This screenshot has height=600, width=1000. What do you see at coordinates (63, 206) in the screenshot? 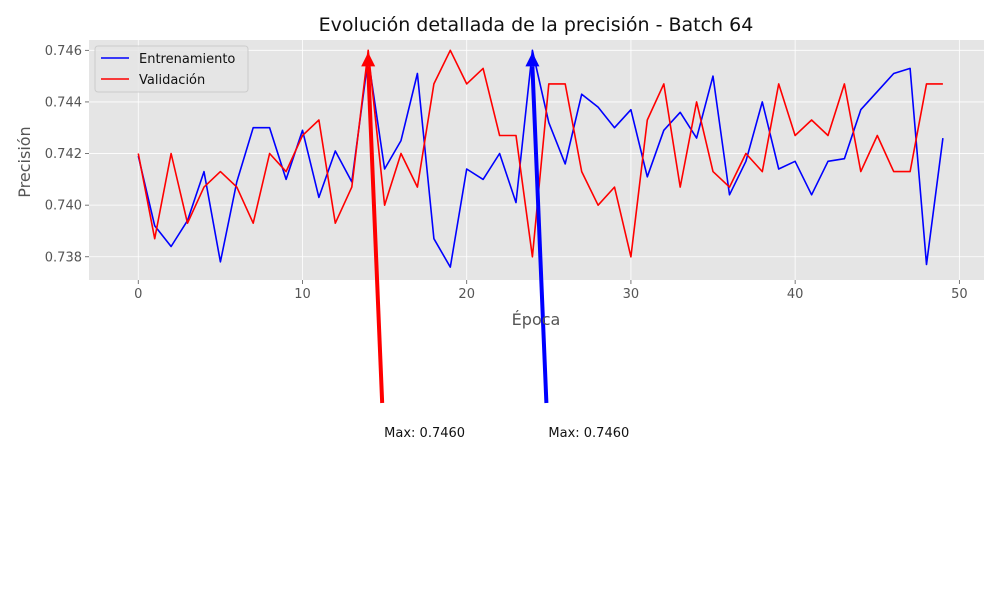
I see `y-tick-label: 0.740` at bounding box center [63, 206].